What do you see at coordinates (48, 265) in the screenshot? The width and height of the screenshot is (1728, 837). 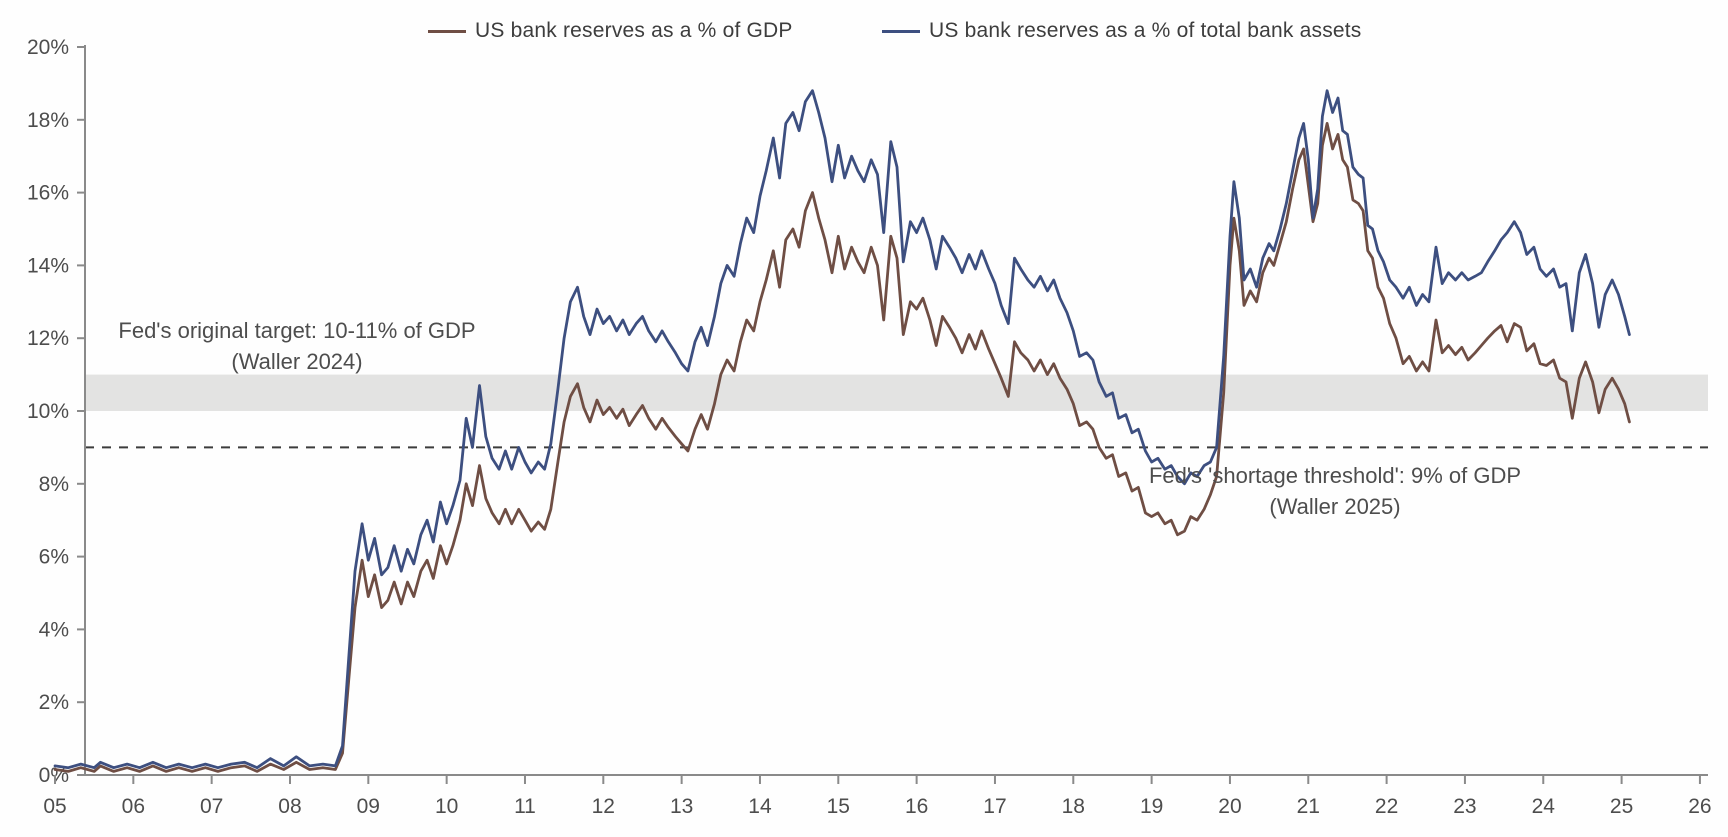 I see `y-tick-label: 14%` at bounding box center [48, 265].